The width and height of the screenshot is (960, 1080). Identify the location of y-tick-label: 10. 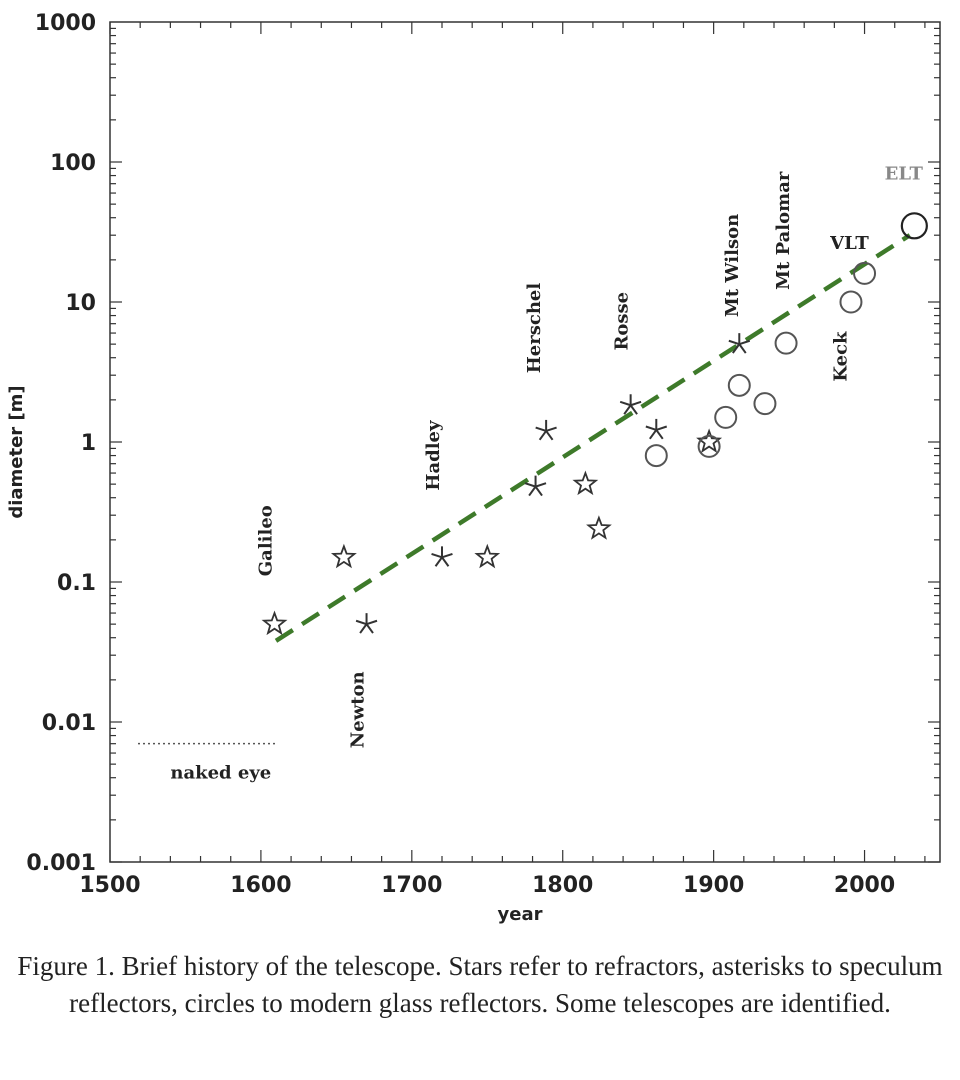
(80, 303).